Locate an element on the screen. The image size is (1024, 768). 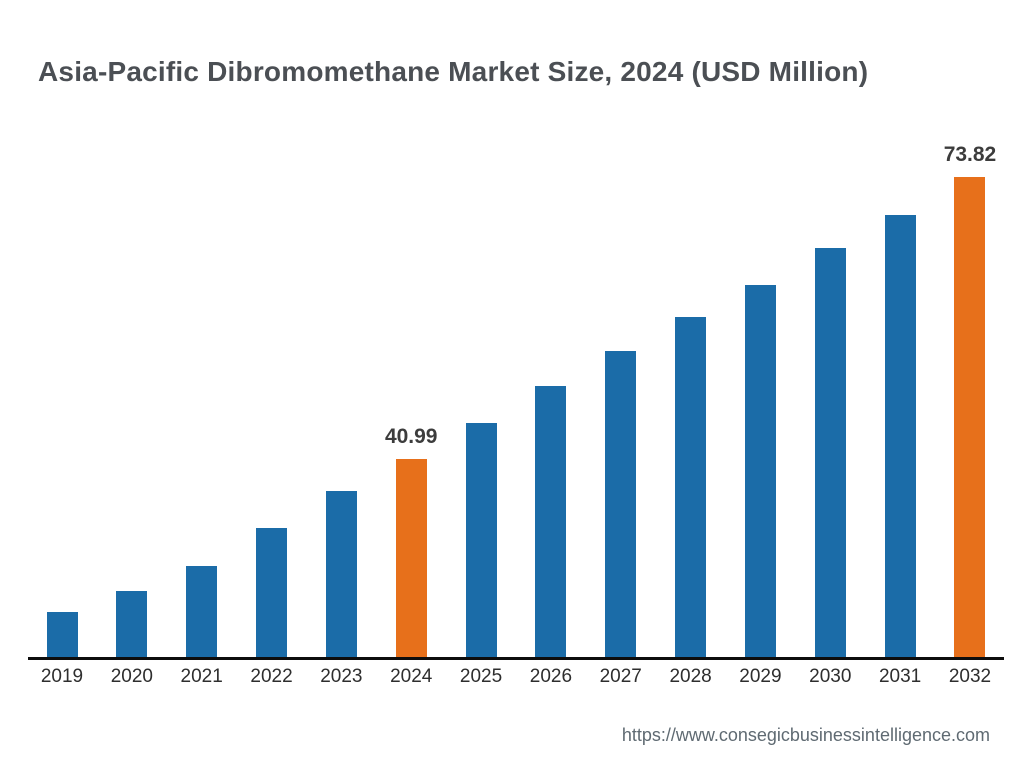
x-tick-label-2032: 2032 is located at coordinates (970, 676).